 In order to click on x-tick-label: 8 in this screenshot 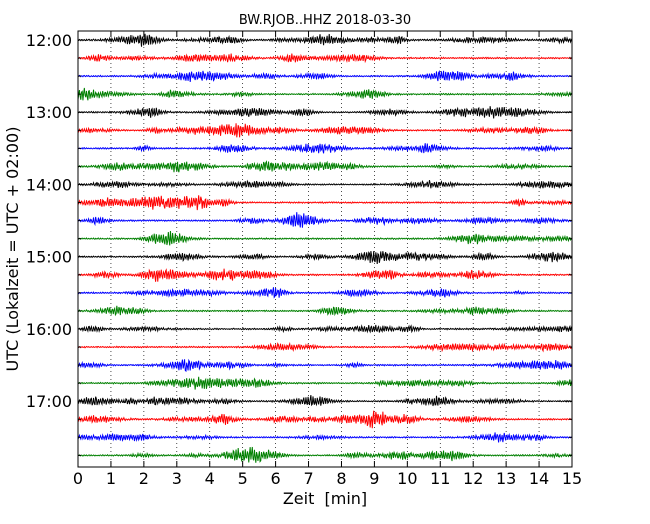, I will do `click(341, 478)`.